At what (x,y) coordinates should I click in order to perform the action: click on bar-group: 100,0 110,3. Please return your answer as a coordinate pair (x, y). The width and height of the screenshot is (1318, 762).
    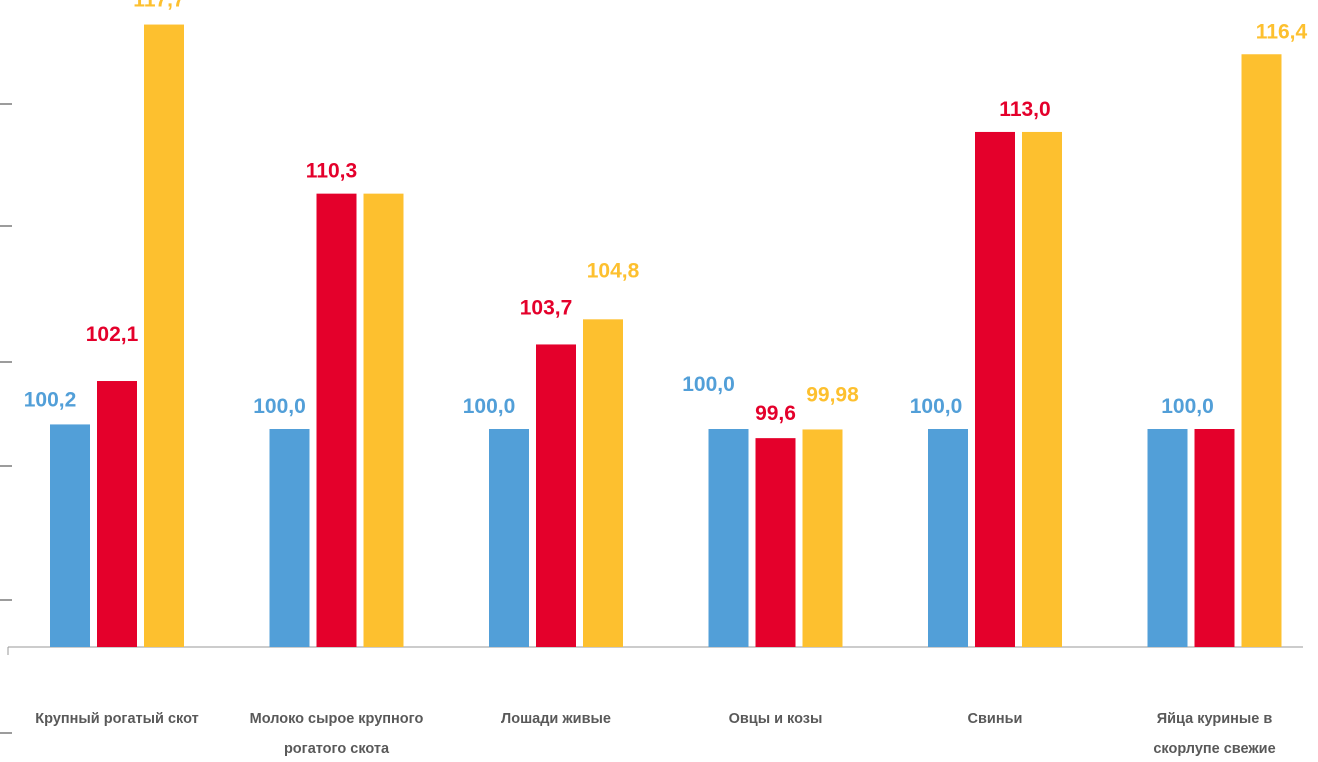
    Looking at the image, I should click on (328, 403).